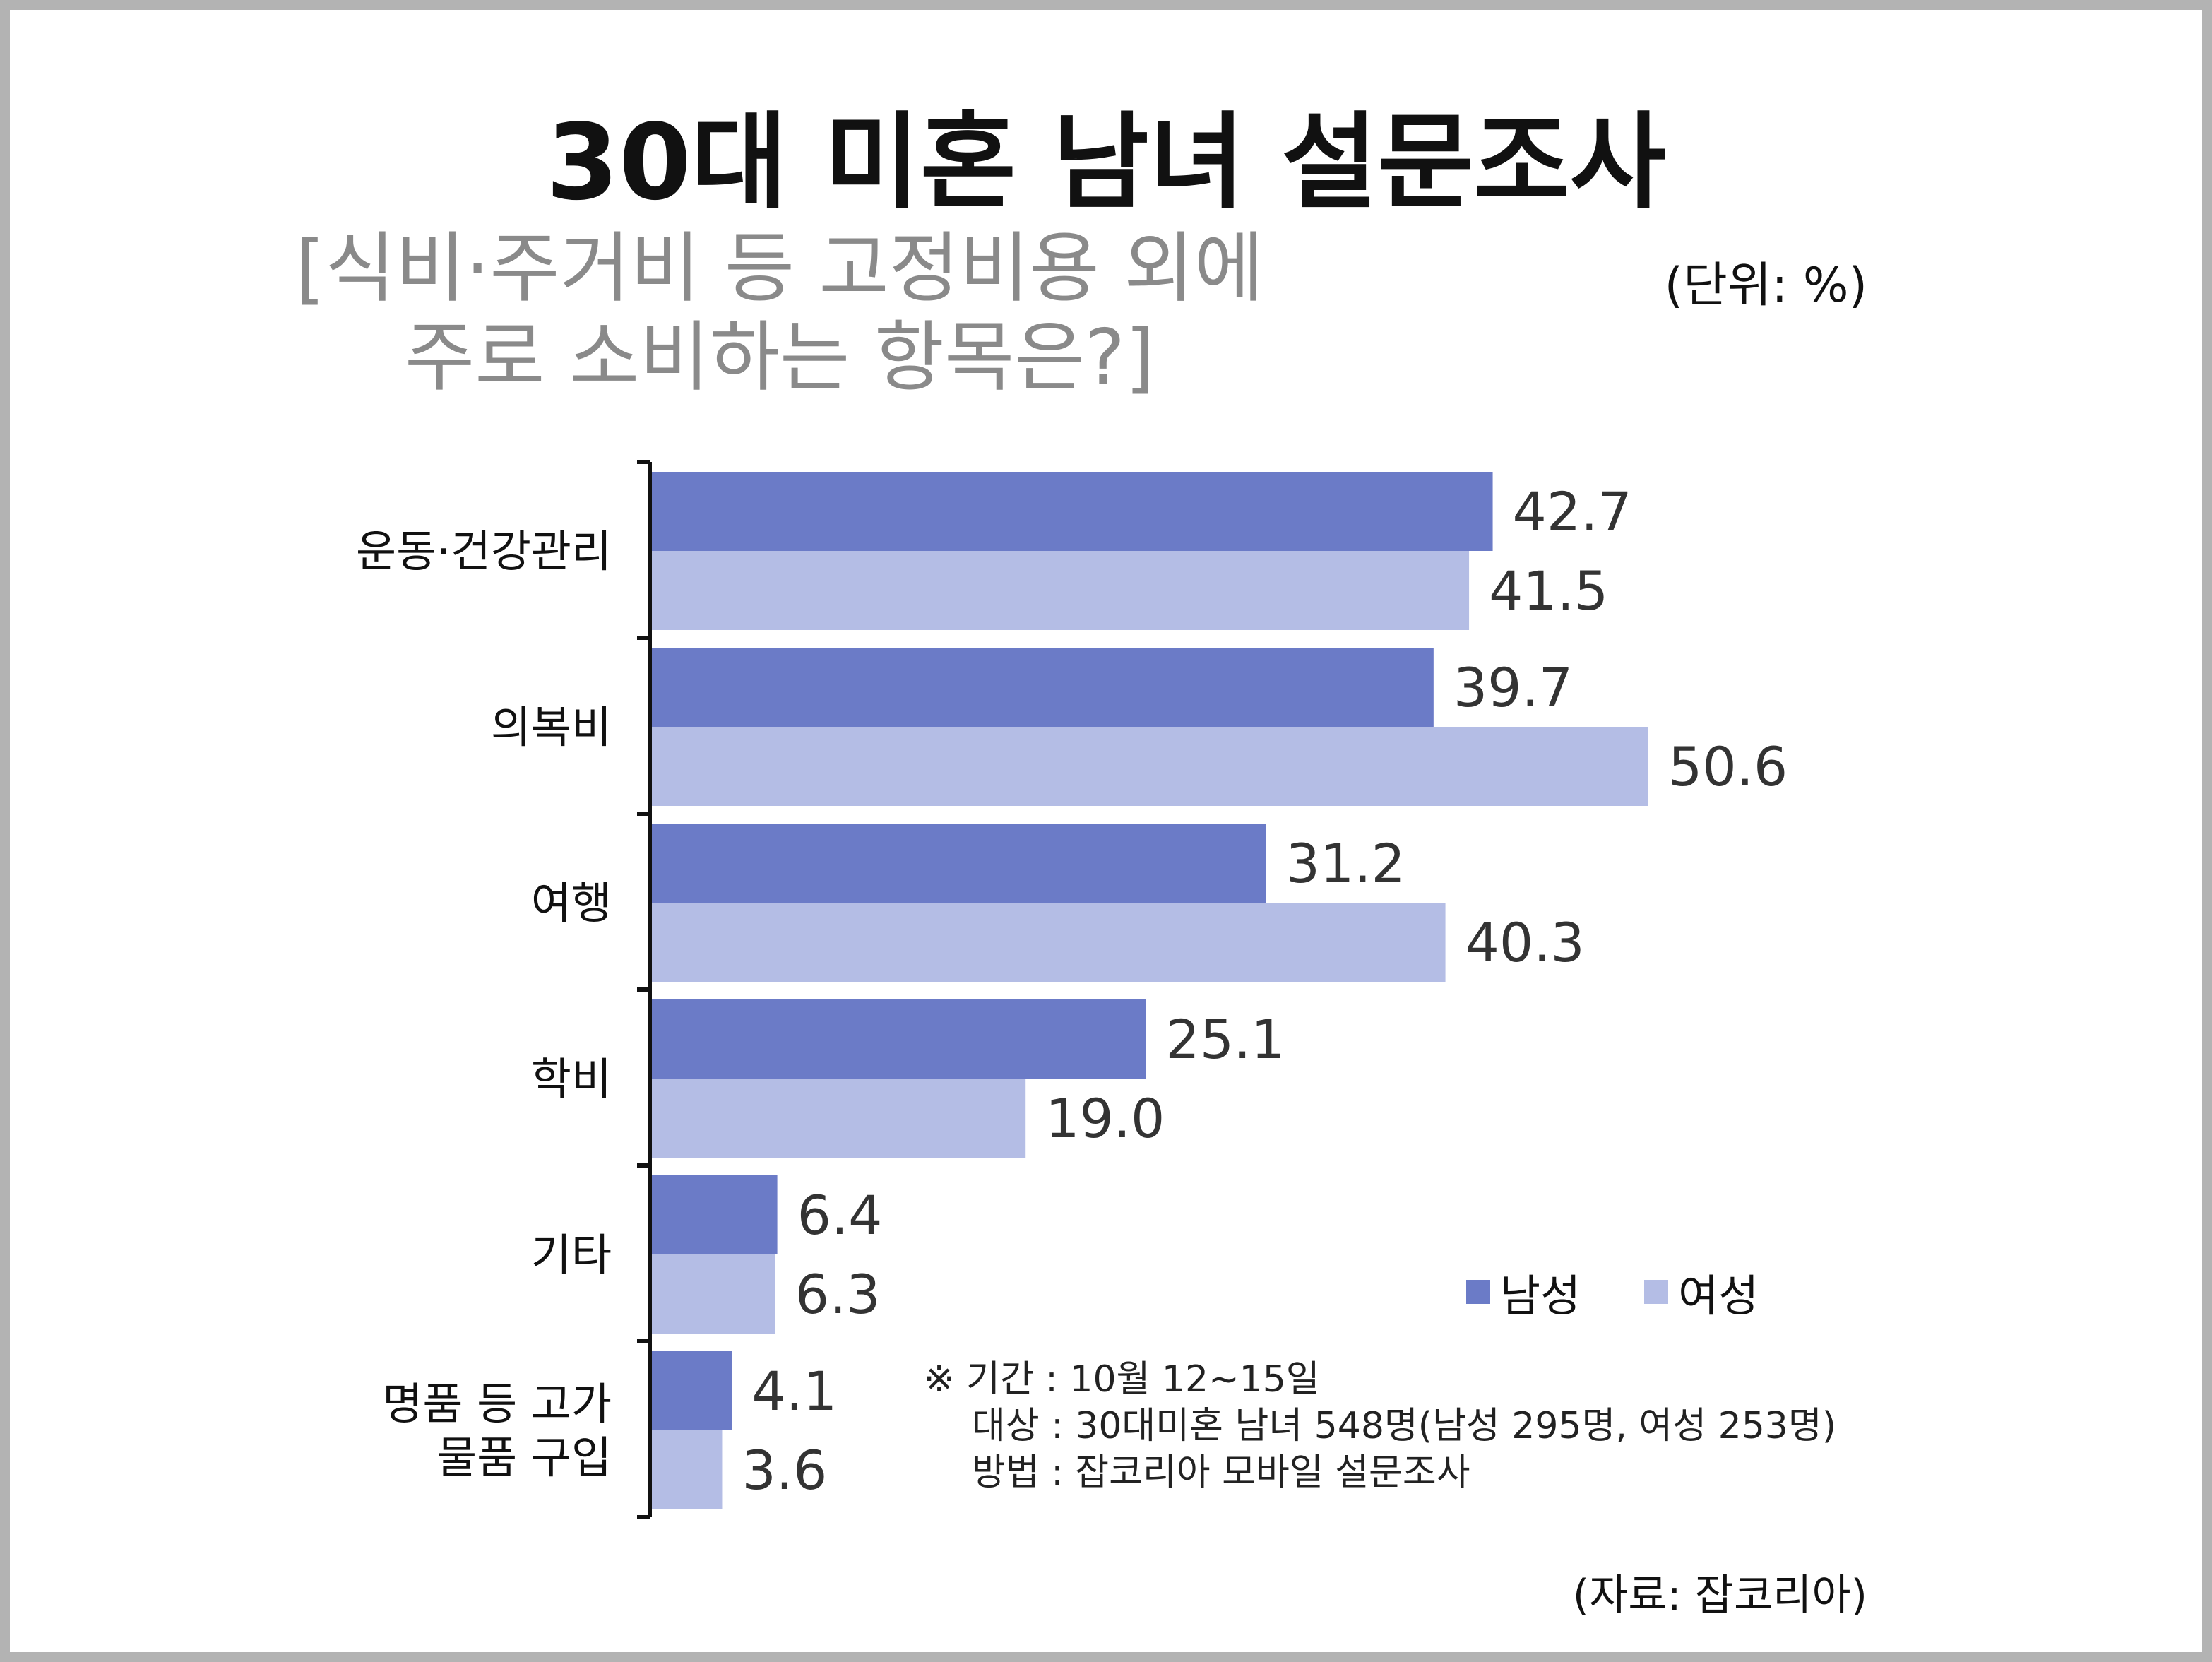  I want to click on legend-item-male: 남성, so click(1523, 1292).